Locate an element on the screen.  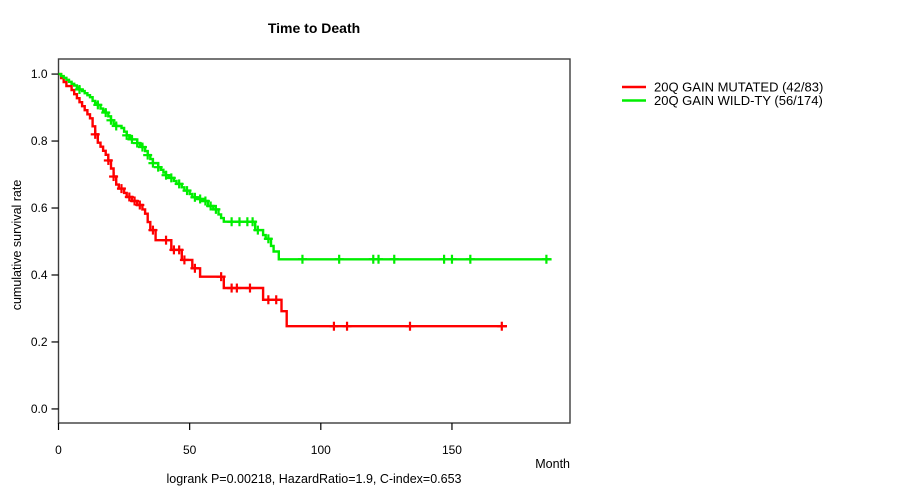
legend-label-wildtype: 20Q GAIN WILD-TY (56/174) is located at coordinates (738, 100).